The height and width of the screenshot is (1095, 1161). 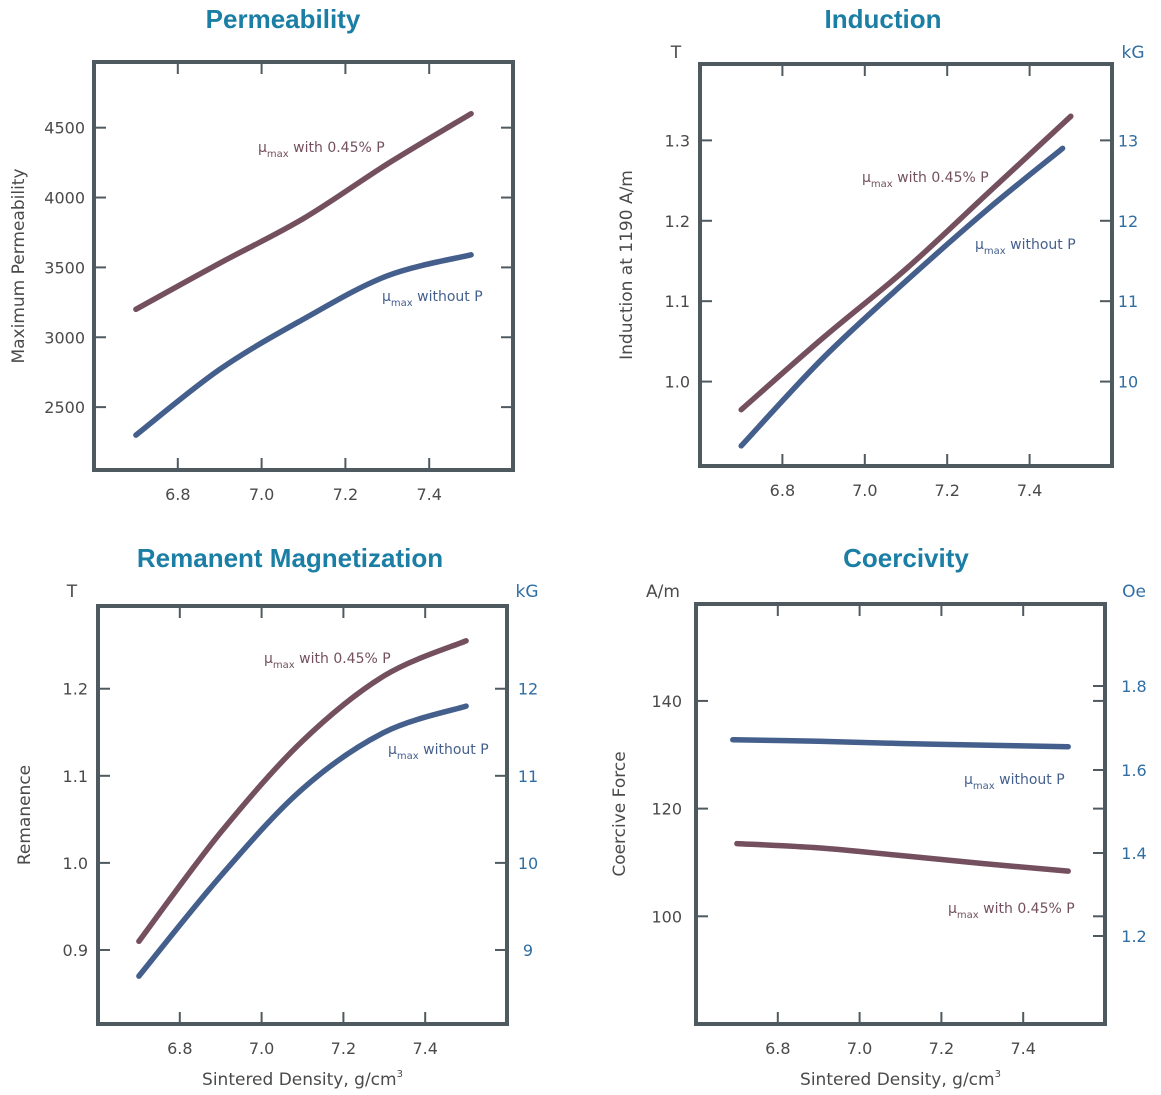 I want to click on y-tick-label: 120, so click(x=666, y=809).